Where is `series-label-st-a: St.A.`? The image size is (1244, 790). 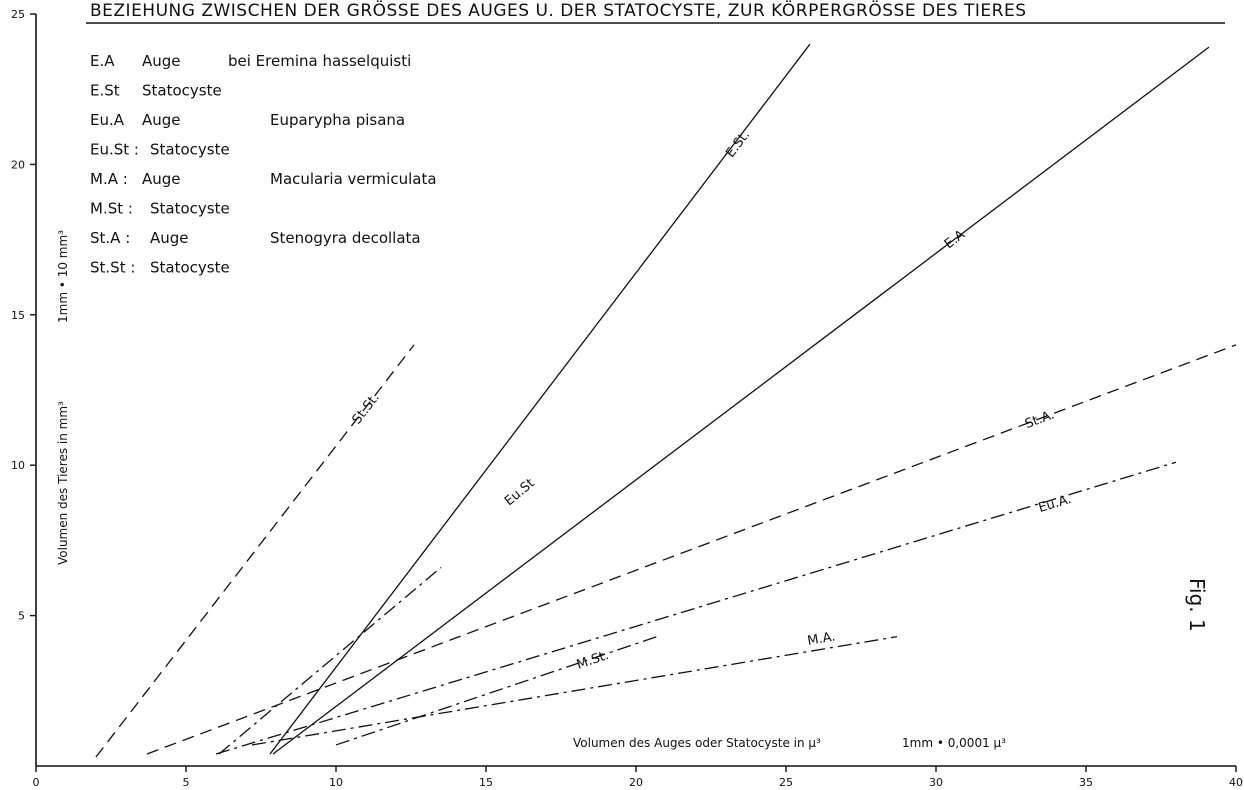 series-label-st-a: St.A. is located at coordinates (1040, 419).